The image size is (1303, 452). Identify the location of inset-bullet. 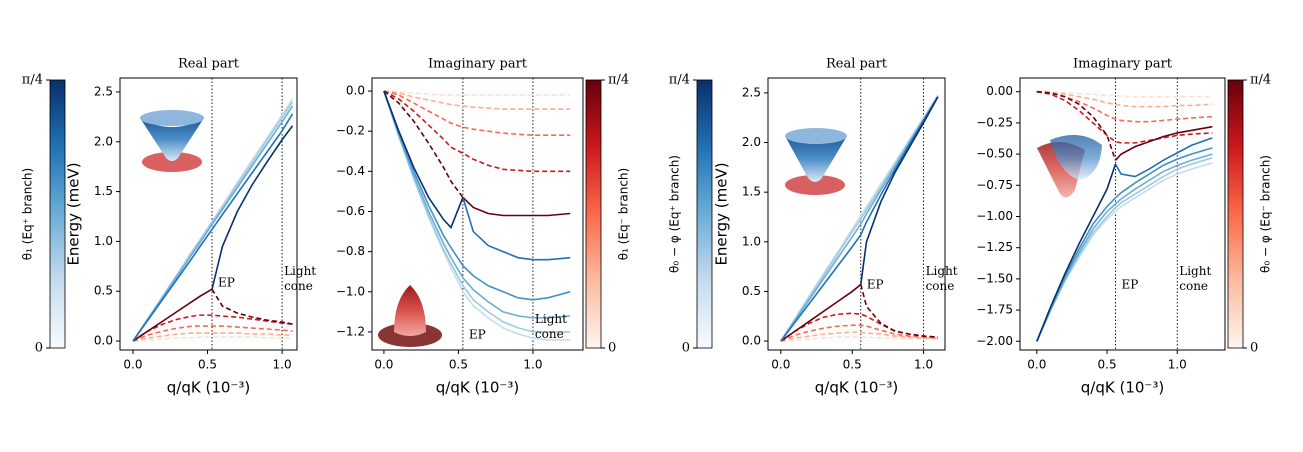
(410, 310).